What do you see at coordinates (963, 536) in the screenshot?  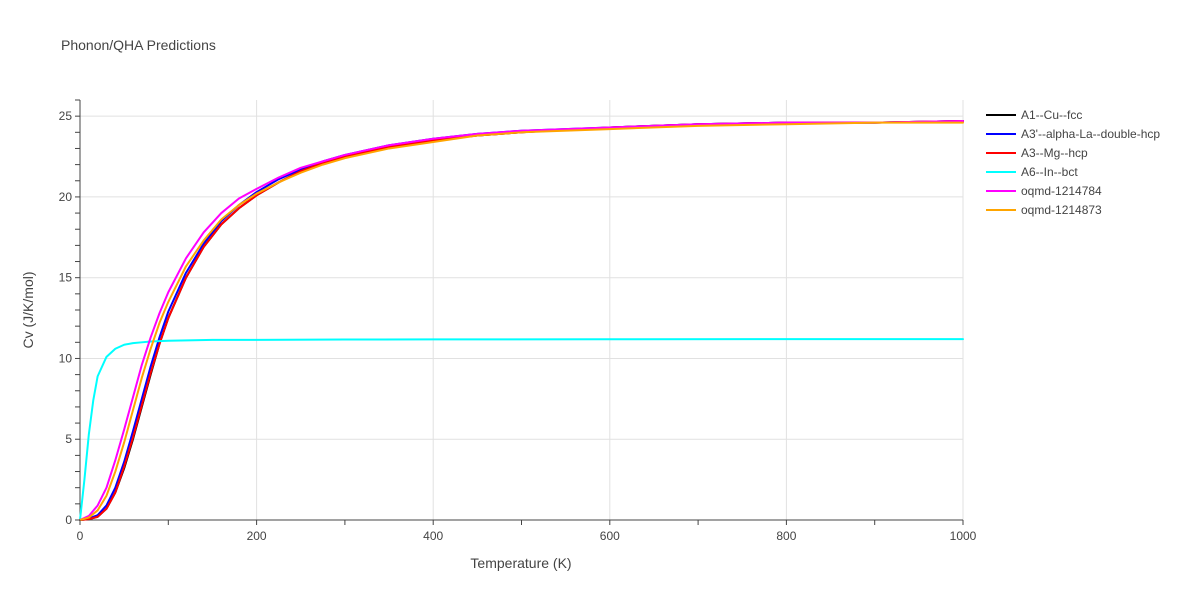 I see `x-tick-label: 1000` at bounding box center [963, 536].